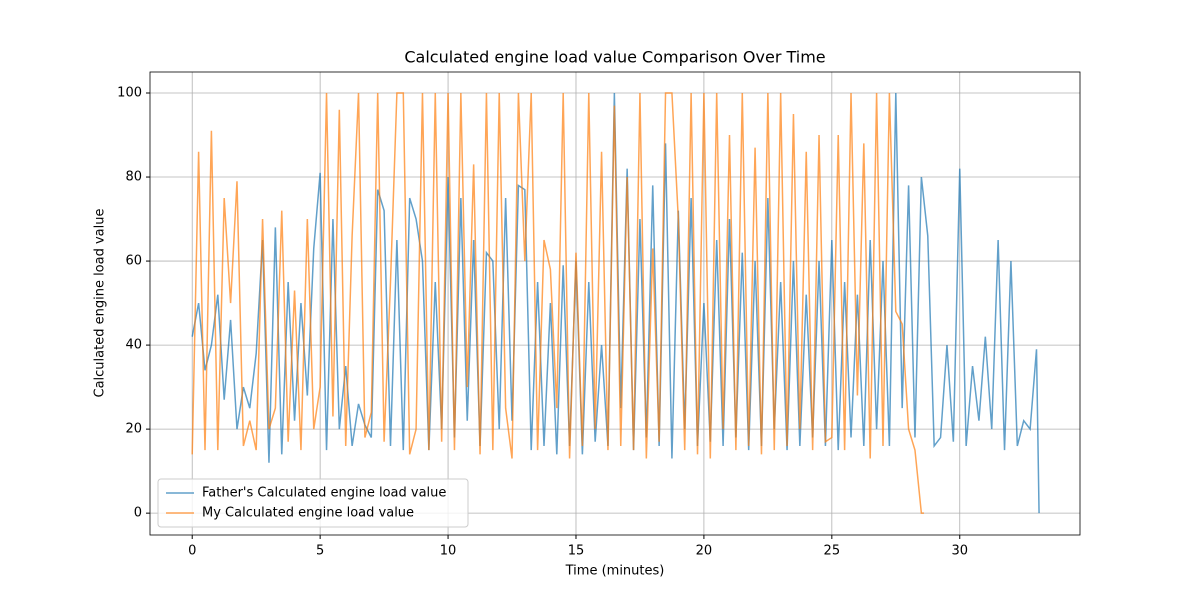 The width and height of the screenshot is (1200, 604). Describe the element at coordinates (615, 571) in the screenshot. I see `x-axis-label: Time (minutes)` at that location.